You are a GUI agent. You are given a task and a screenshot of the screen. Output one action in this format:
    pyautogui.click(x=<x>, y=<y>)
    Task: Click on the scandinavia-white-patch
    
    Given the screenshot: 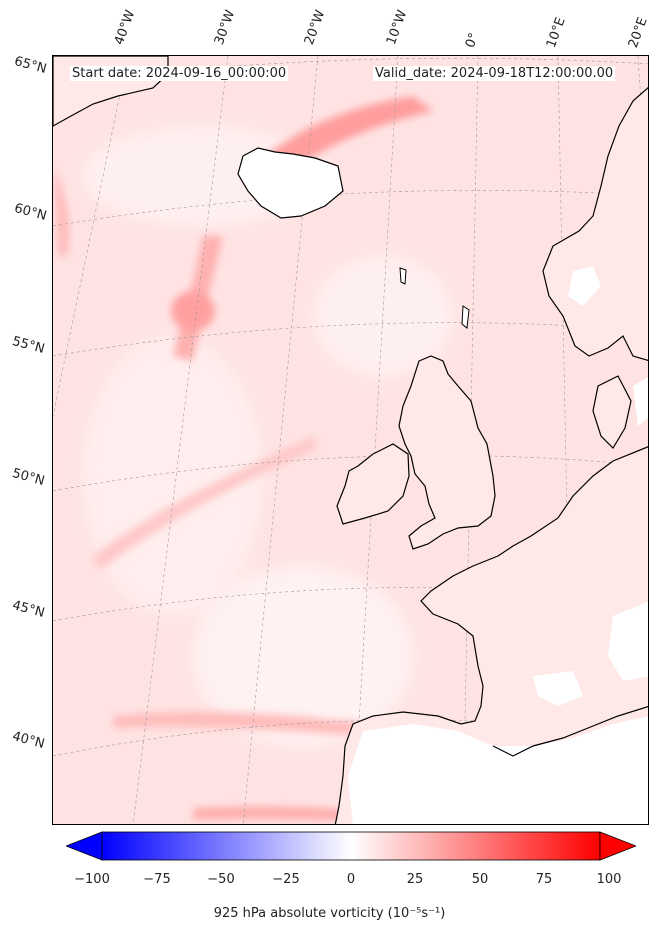 What is the action you would take?
    pyautogui.click(x=584, y=286)
    